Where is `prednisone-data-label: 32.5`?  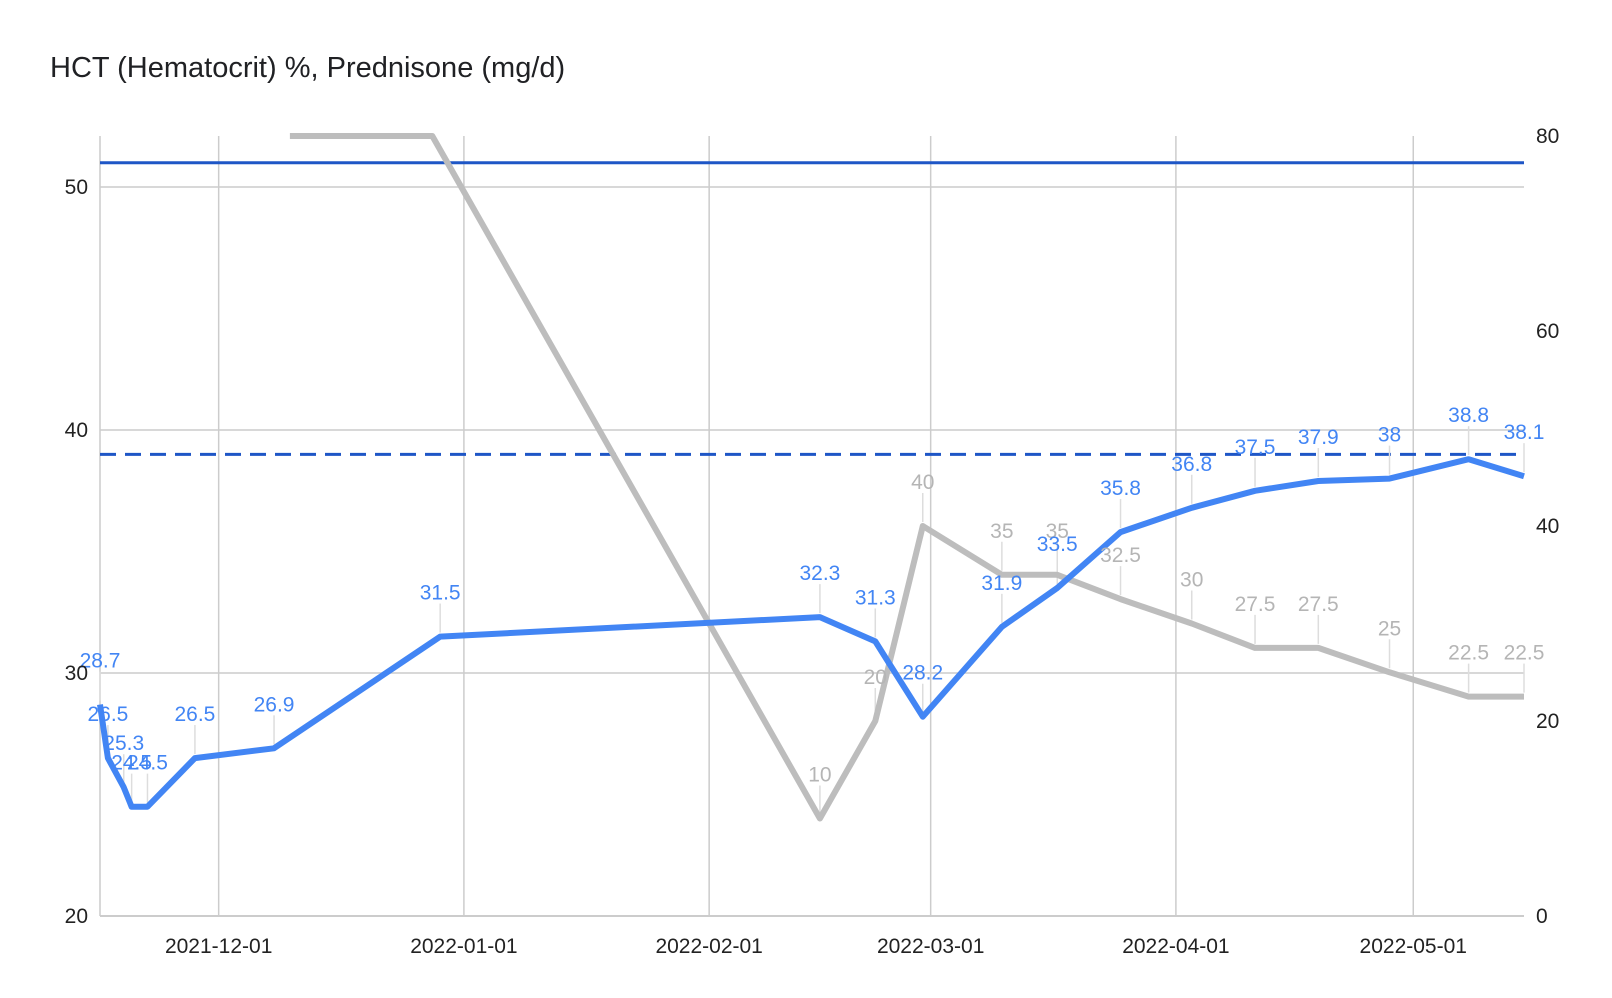
prednisone-data-label: 32.5 is located at coordinates (1120, 555).